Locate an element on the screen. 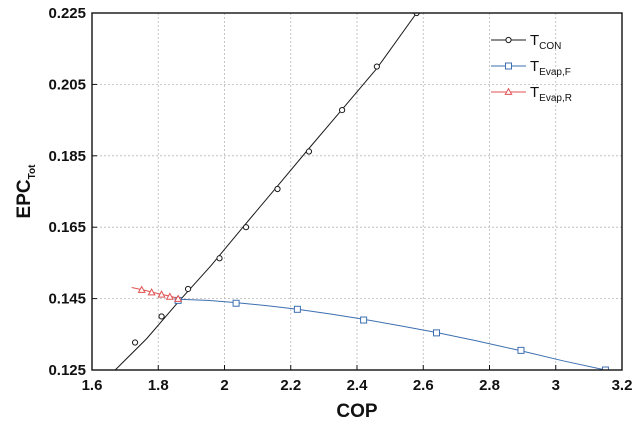 This screenshot has height=424, width=642. legend-marker-evap-r is located at coordinates (508, 91).